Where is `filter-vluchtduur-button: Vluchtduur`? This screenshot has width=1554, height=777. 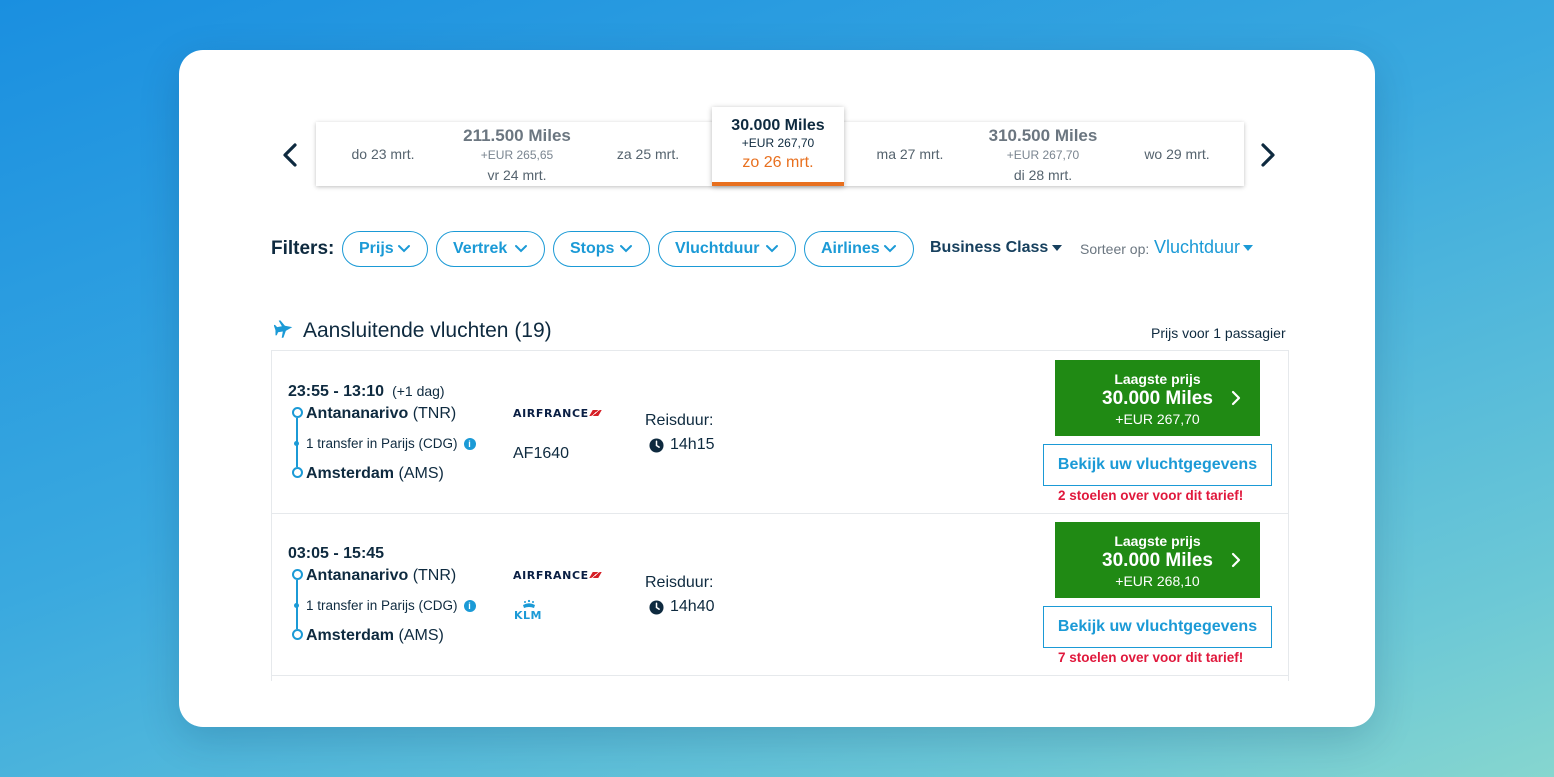
filter-vluchtduur-button: Vluchtduur is located at coordinates (727, 249).